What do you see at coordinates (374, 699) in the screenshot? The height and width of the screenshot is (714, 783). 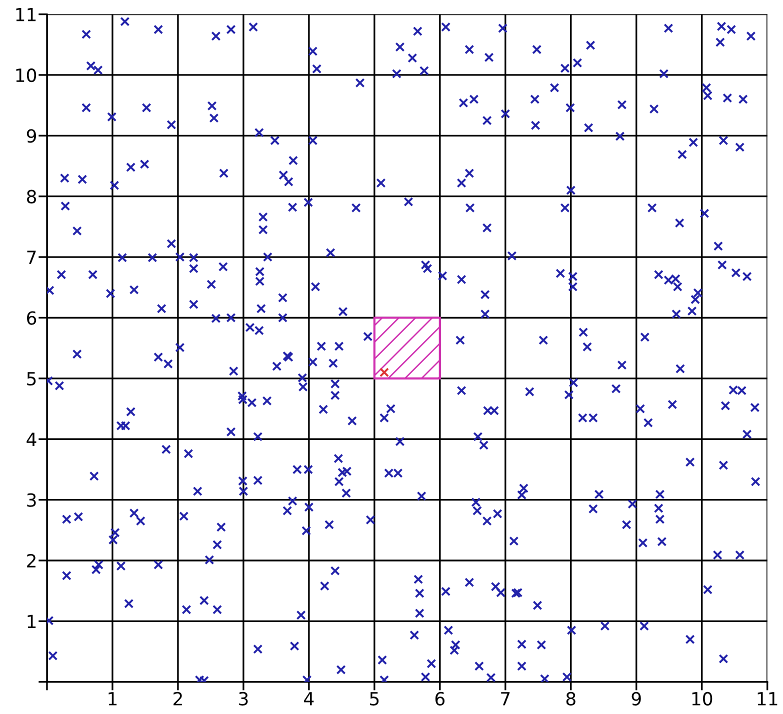 I see `x-tick-label: 5` at bounding box center [374, 699].